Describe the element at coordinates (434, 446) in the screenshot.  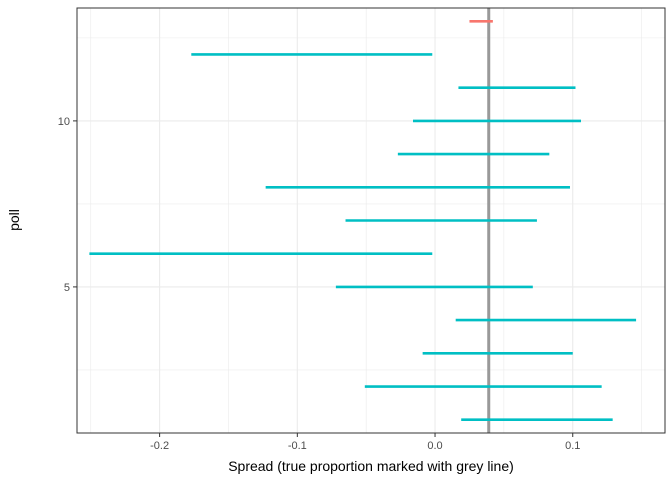
I see `x-tick-label: 0.0` at that location.